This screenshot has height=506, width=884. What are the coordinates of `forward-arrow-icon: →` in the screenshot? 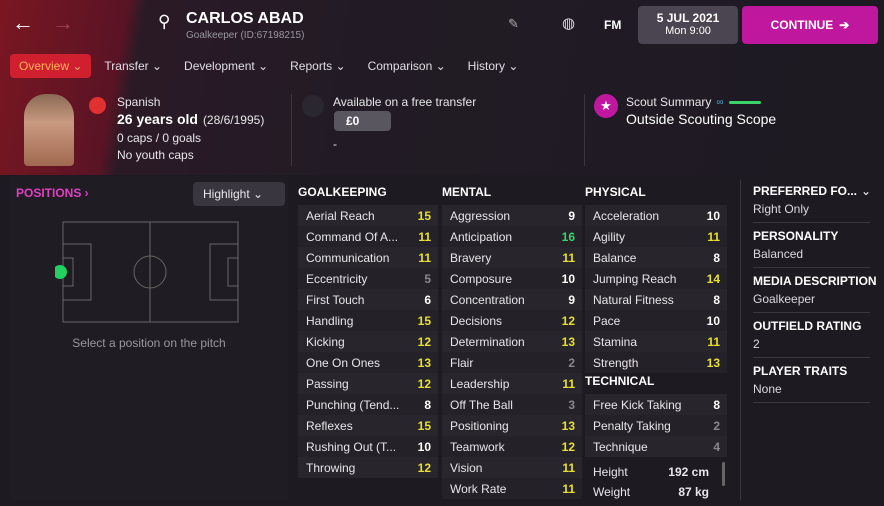 It's located at (63, 22).